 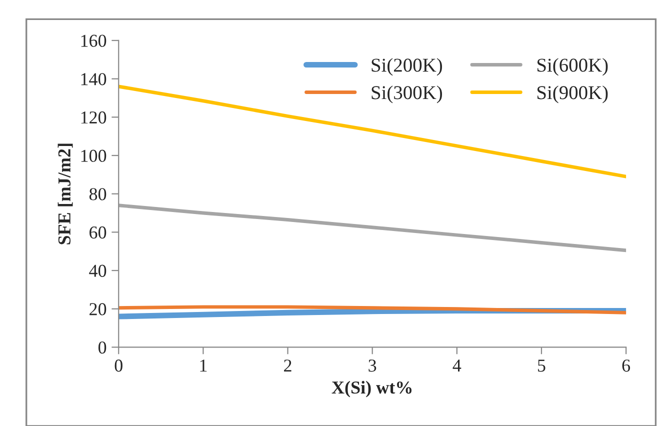 What do you see at coordinates (97, 194) in the screenshot?
I see `y-tick-label: 80` at bounding box center [97, 194].